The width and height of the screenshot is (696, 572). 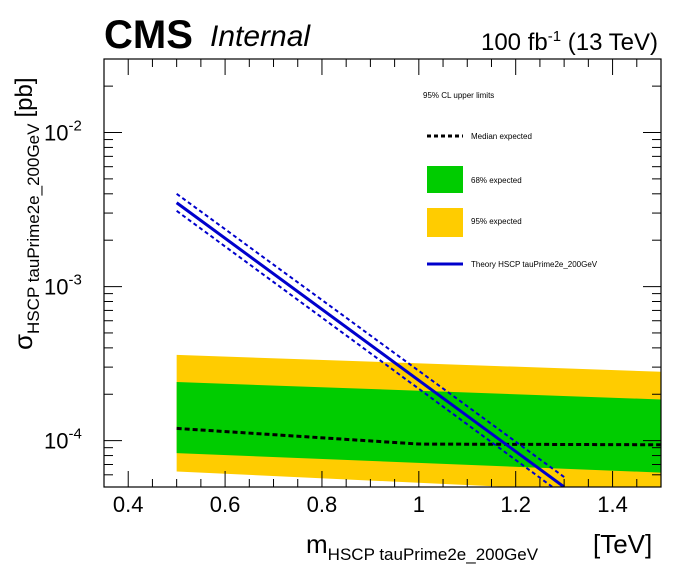 What do you see at coordinates (419, 504) in the screenshot?
I see `x-tick-label: 1` at bounding box center [419, 504].